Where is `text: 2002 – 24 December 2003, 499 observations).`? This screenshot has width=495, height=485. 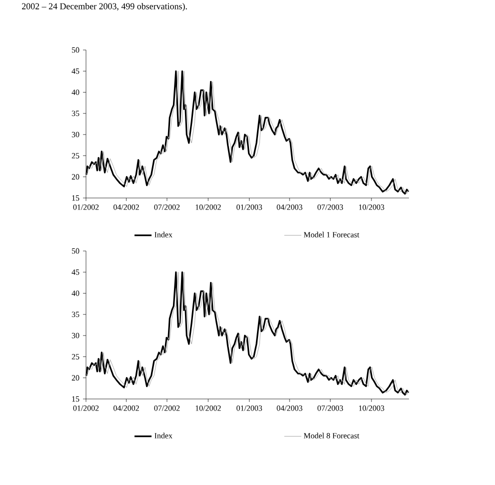 text: 2002 – 24 December 2003, 499 observations). is located at coordinates (104, 7).